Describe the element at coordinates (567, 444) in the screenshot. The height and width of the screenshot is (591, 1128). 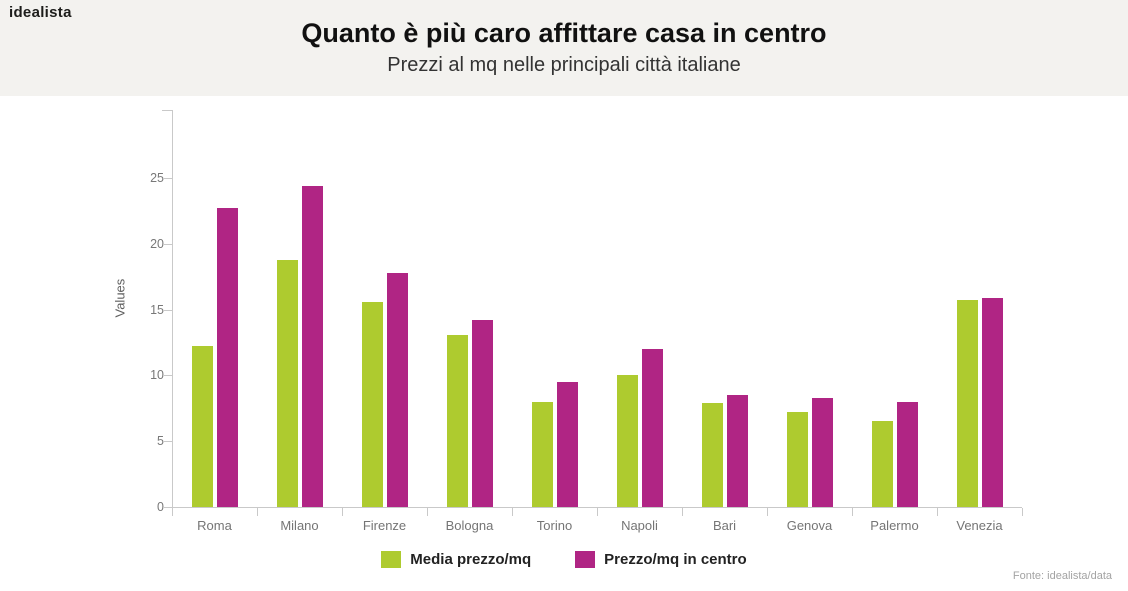
I see `bar-torino-centro` at that location.